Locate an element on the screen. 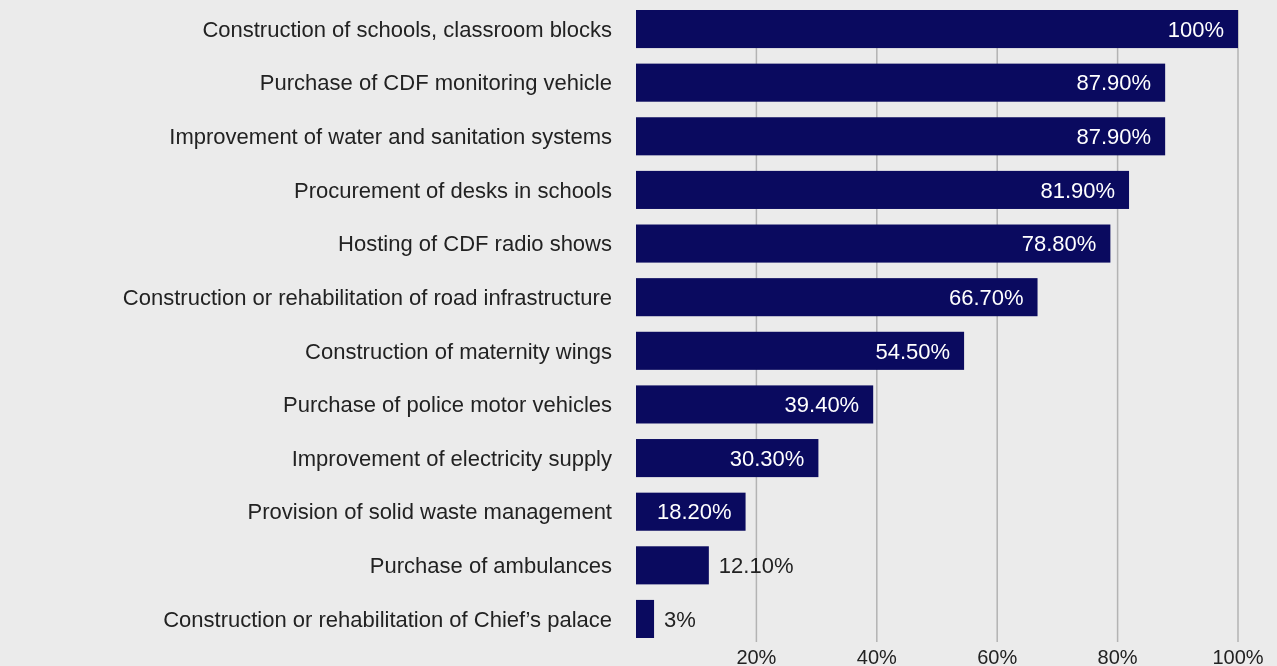  data-label: 54.50% is located at coordinates (913, 351).